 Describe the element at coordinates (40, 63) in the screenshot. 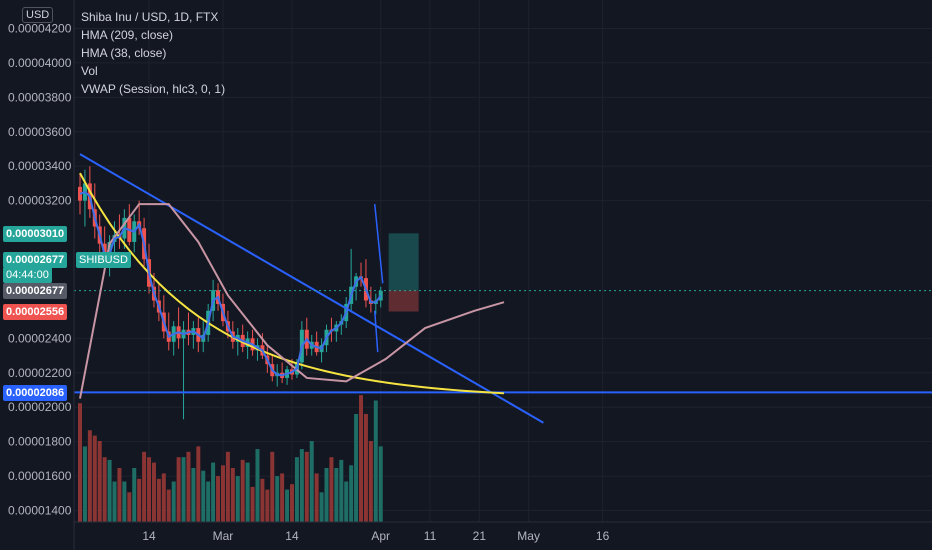

I see `price-tick-label: 0.00004000` at that location.